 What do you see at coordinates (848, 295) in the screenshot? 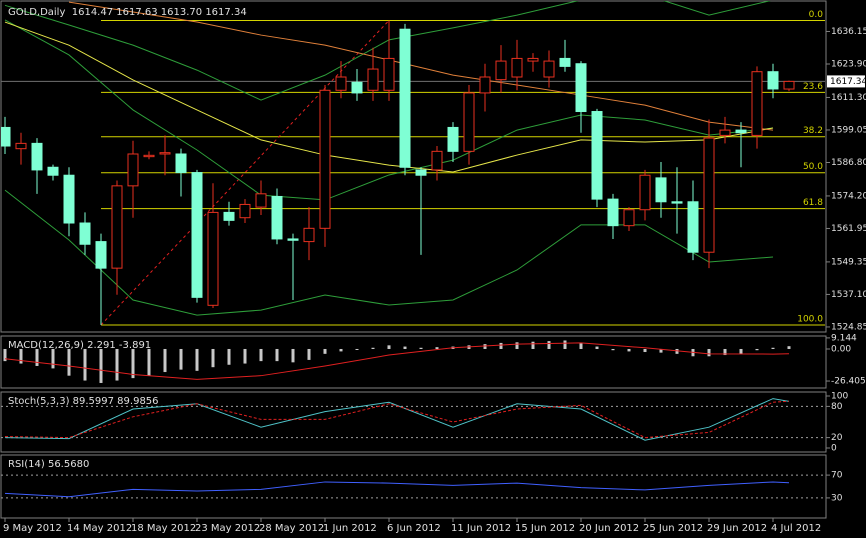
I see `y-tick-label: 1537.10` at bounding box center [848, 295].